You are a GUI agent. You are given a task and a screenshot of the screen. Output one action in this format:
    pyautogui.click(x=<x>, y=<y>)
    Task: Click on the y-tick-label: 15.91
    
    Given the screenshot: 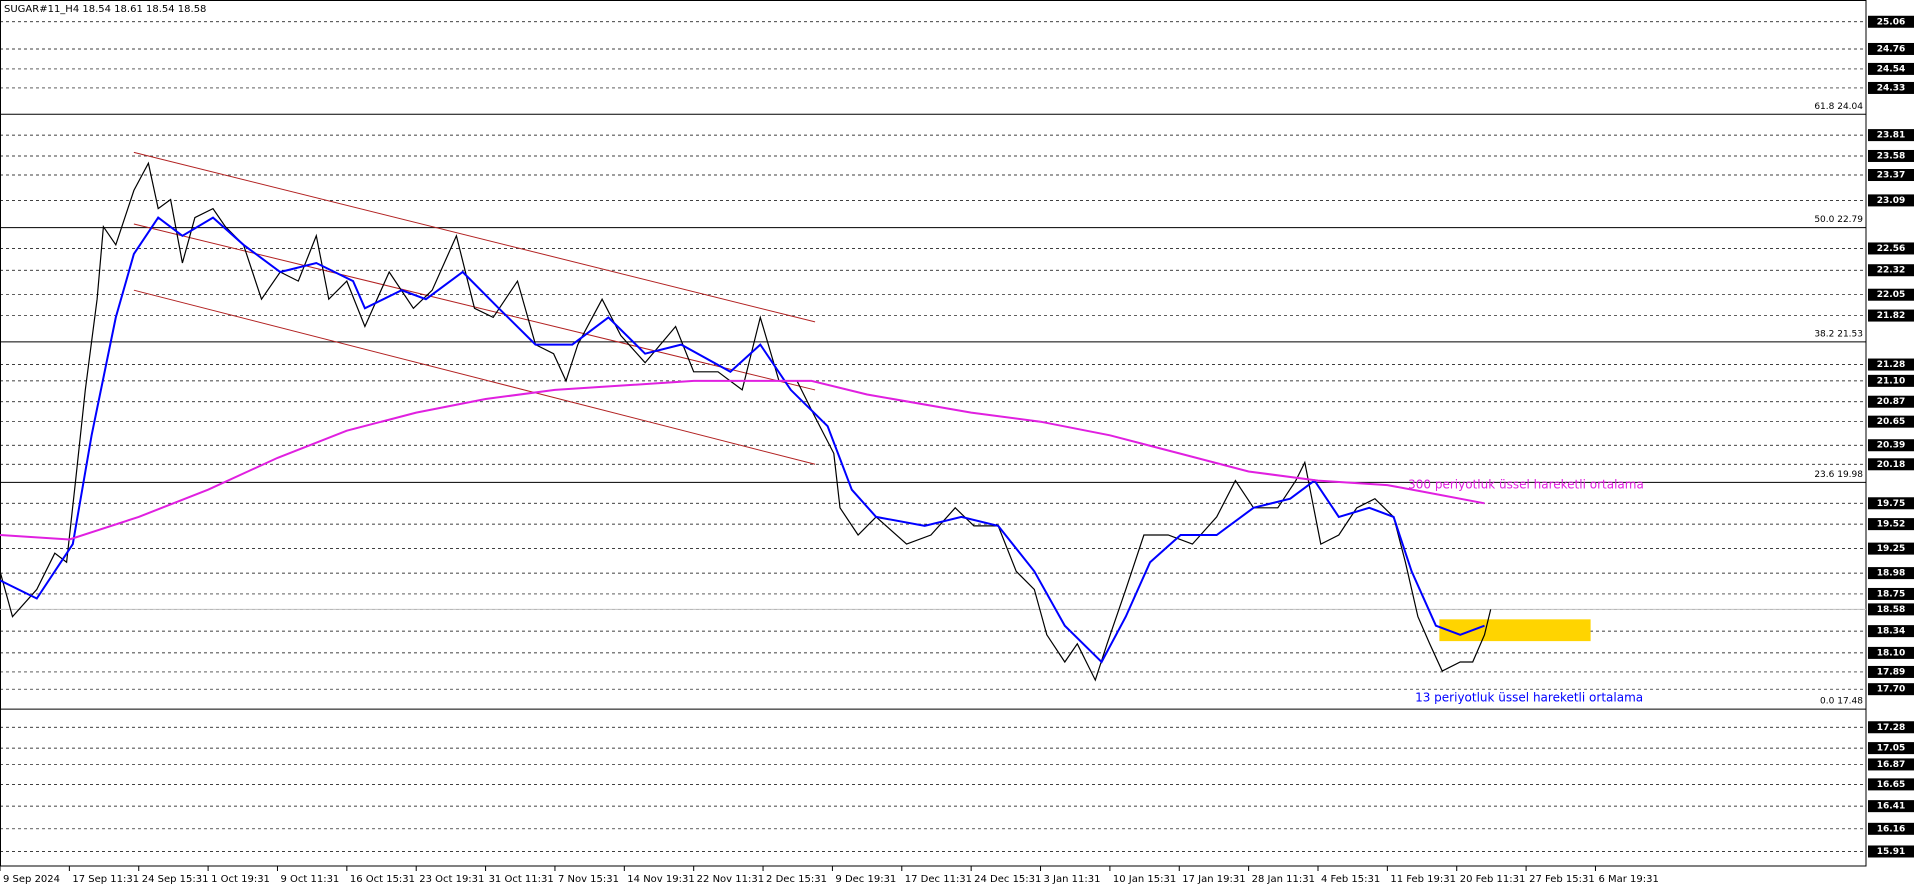 What is the action you would take?
    pyautogui.click(x=1891, y=852)
    